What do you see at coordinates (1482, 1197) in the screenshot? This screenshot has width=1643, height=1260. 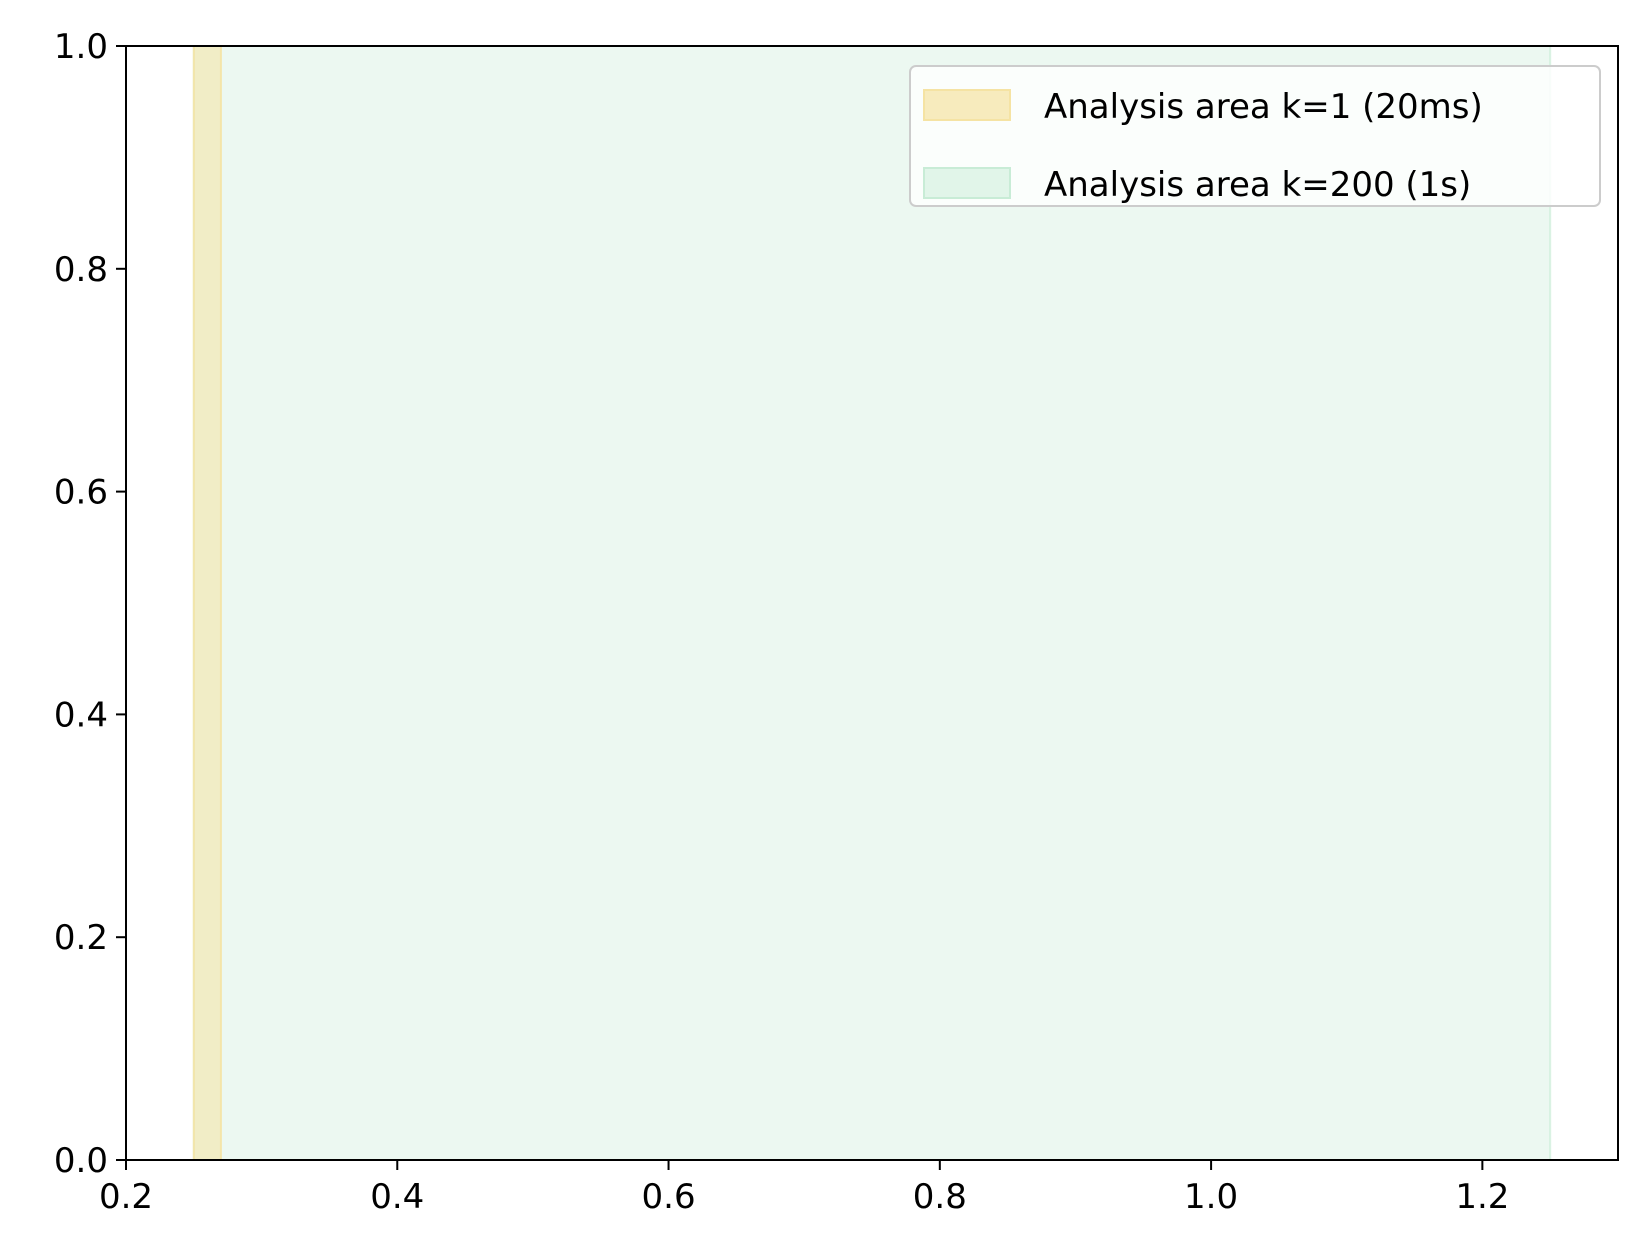 I see `x-tick-label: 1.2` at bounding box center [1482, 1197].